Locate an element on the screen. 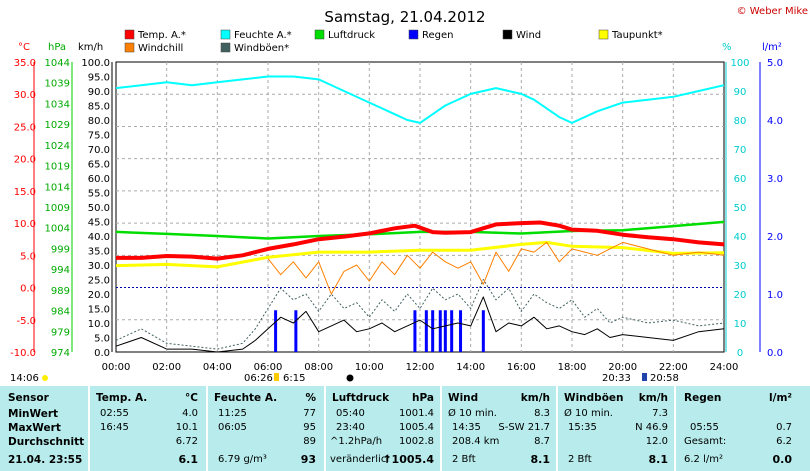 The width and height of the screenshot is (810, 471). humid-tick-label: 50 is located at coordinates (740, 208).